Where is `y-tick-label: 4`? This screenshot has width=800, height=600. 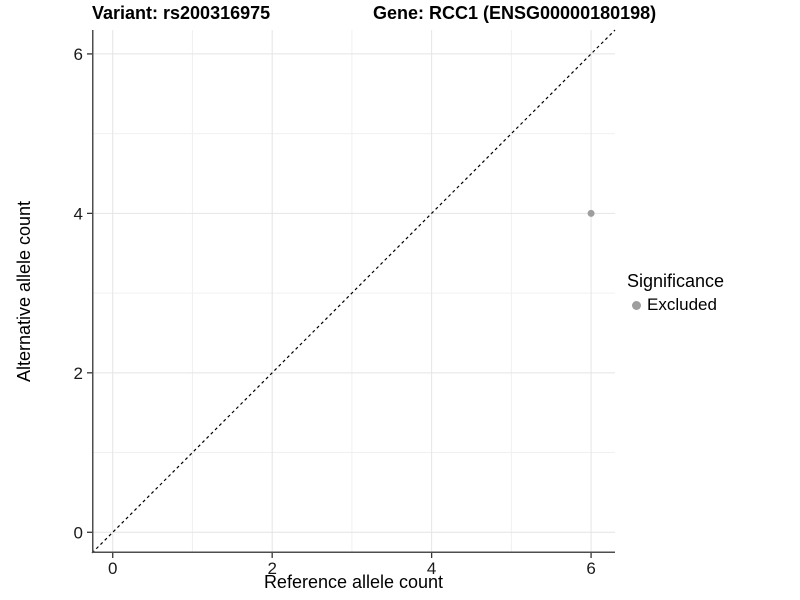 y-tick-label: 4 is located at coordinates (78, 213).